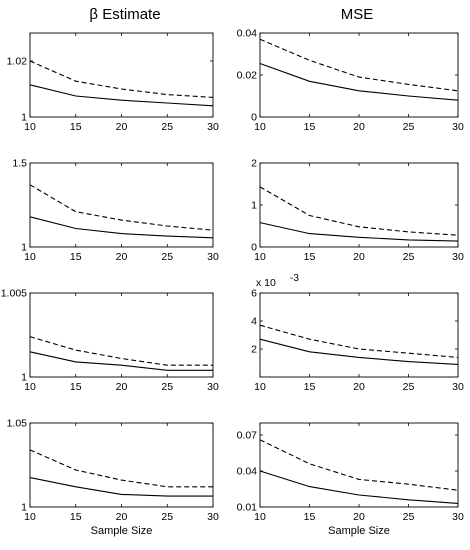  Describe the element at coordinates (254, 294) in the screenshot. I see `y-tick-label: 6` at that location.